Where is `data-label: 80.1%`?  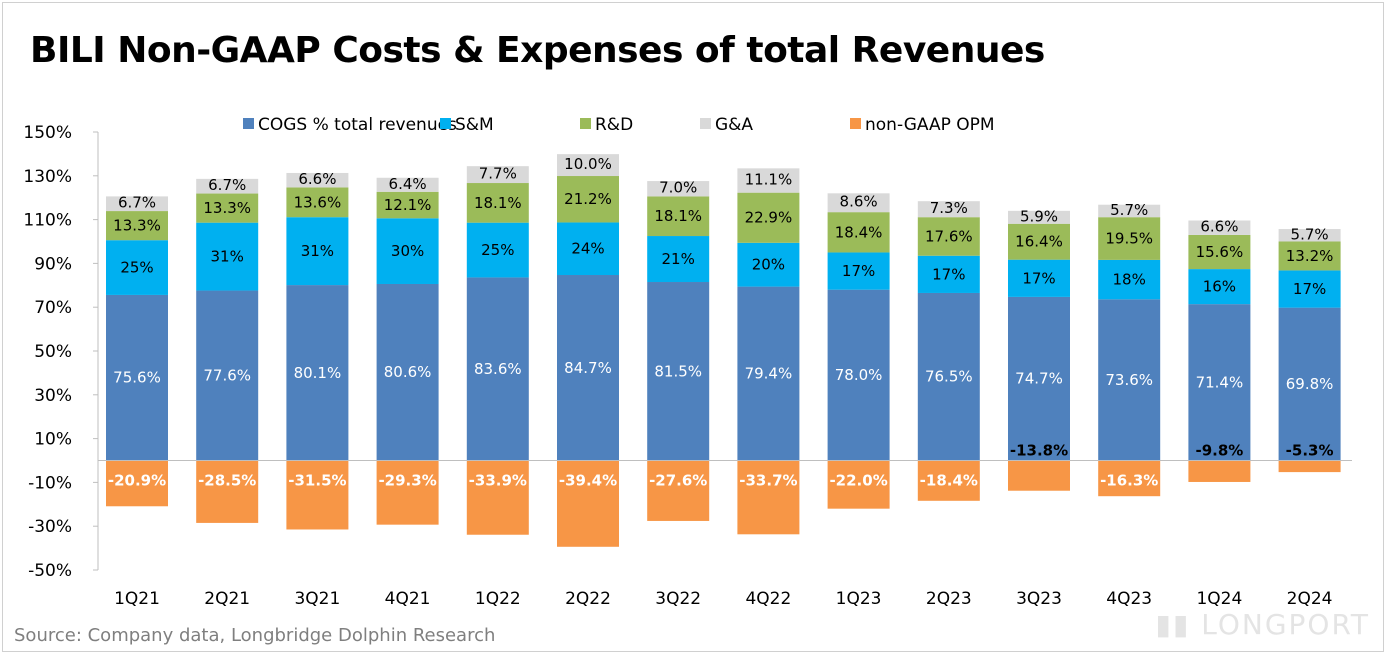
data-label: 80.1% is located at coordinates (318, 373).